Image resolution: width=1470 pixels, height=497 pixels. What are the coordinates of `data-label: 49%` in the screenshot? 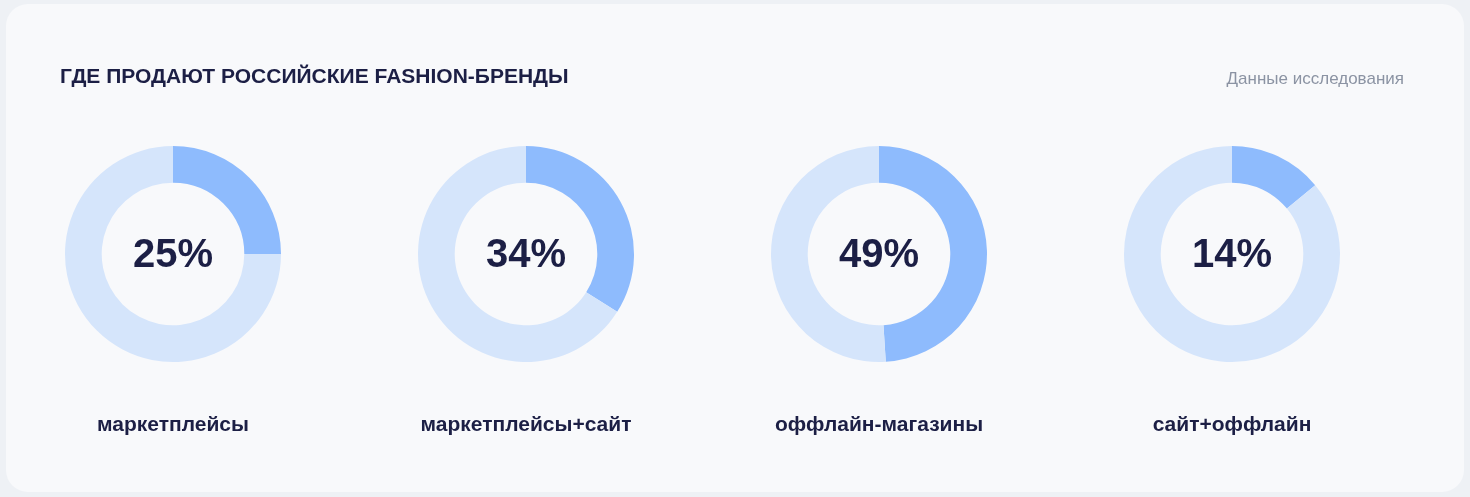 It's located at (879, 253).